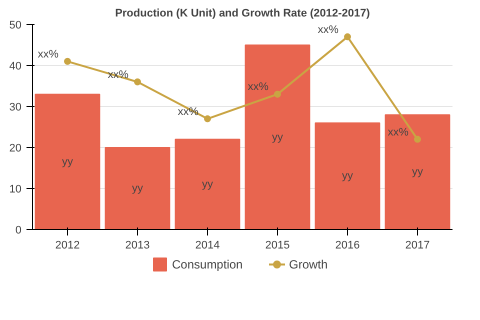 This screenshot has height=320, width=480. I want to click on y-tick-label: 30, so click(15, 108).